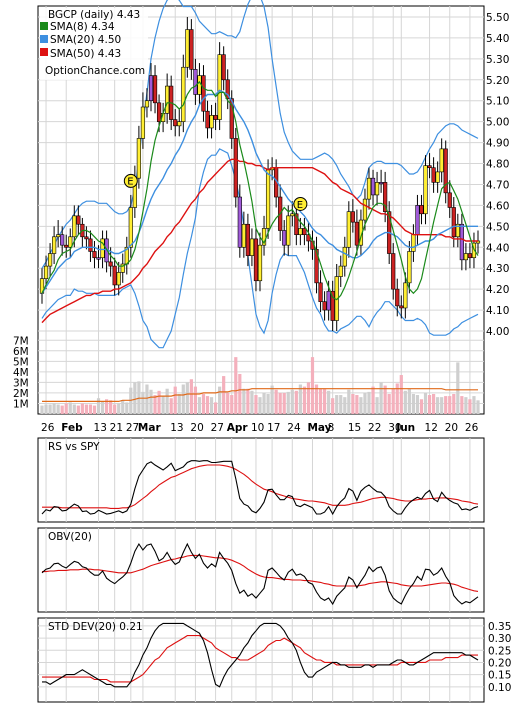  What do you see at coordinates (21, 341) in the screenshot?
I see `volume-tick-label: 7M` at bounding box center [21, 341].